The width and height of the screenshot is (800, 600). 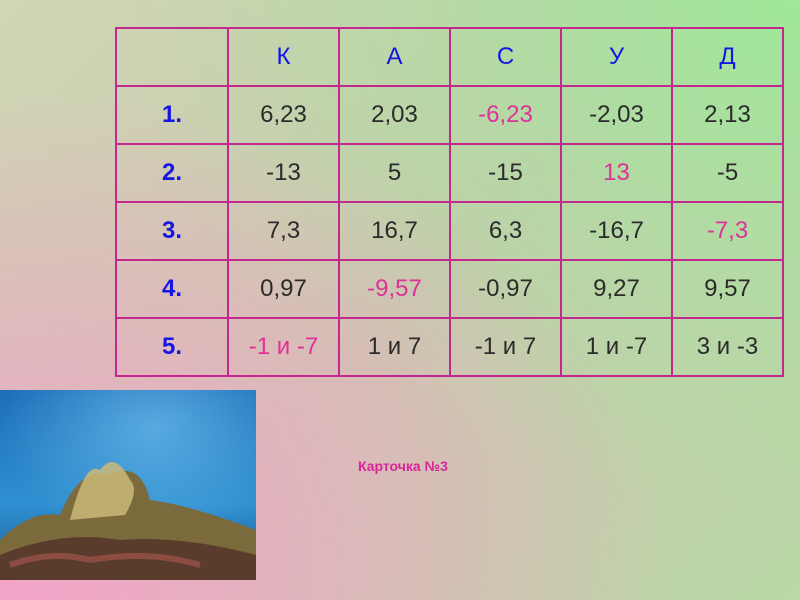 I want to click on cell: 6,3, so click(x=505, y=231).